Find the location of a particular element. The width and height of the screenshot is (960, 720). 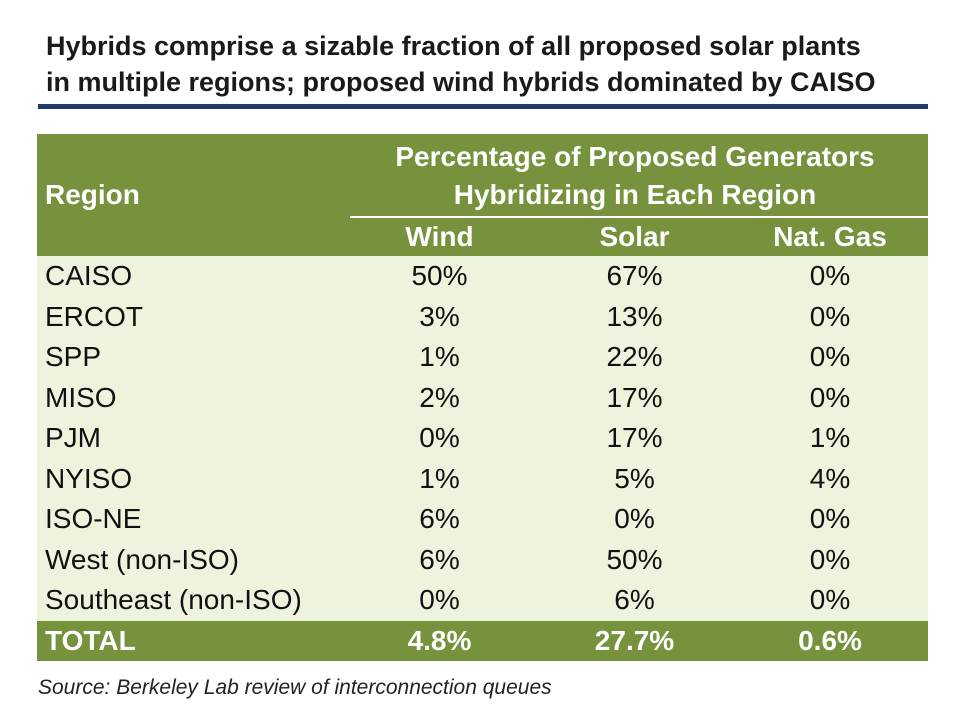

group-header-underline is located at coordinates (639, 217).